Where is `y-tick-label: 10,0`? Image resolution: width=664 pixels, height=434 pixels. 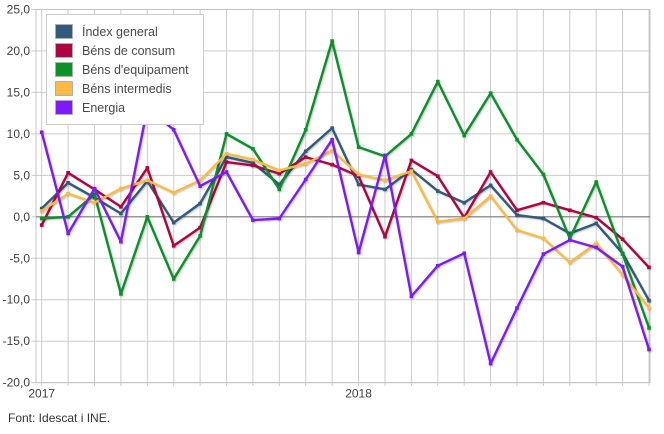
y-tick-label: 10,0 is located at coordinates (19, 134).